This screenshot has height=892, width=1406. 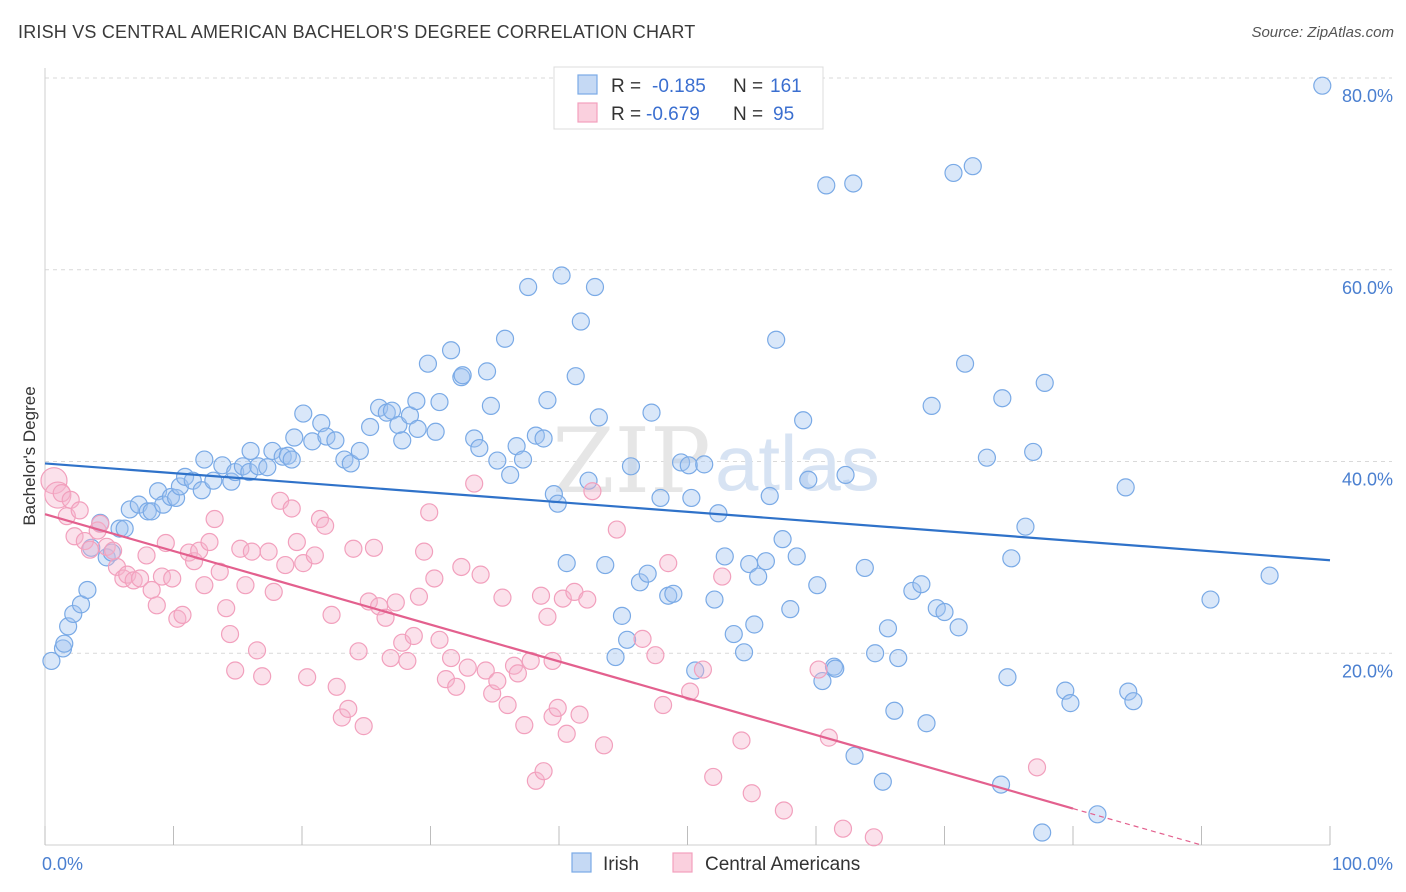 What do you see at coordinates (62, 864) in the screenshot?
I see `x-tick-label-0: 0.0%` at bounding box center [62, 864].